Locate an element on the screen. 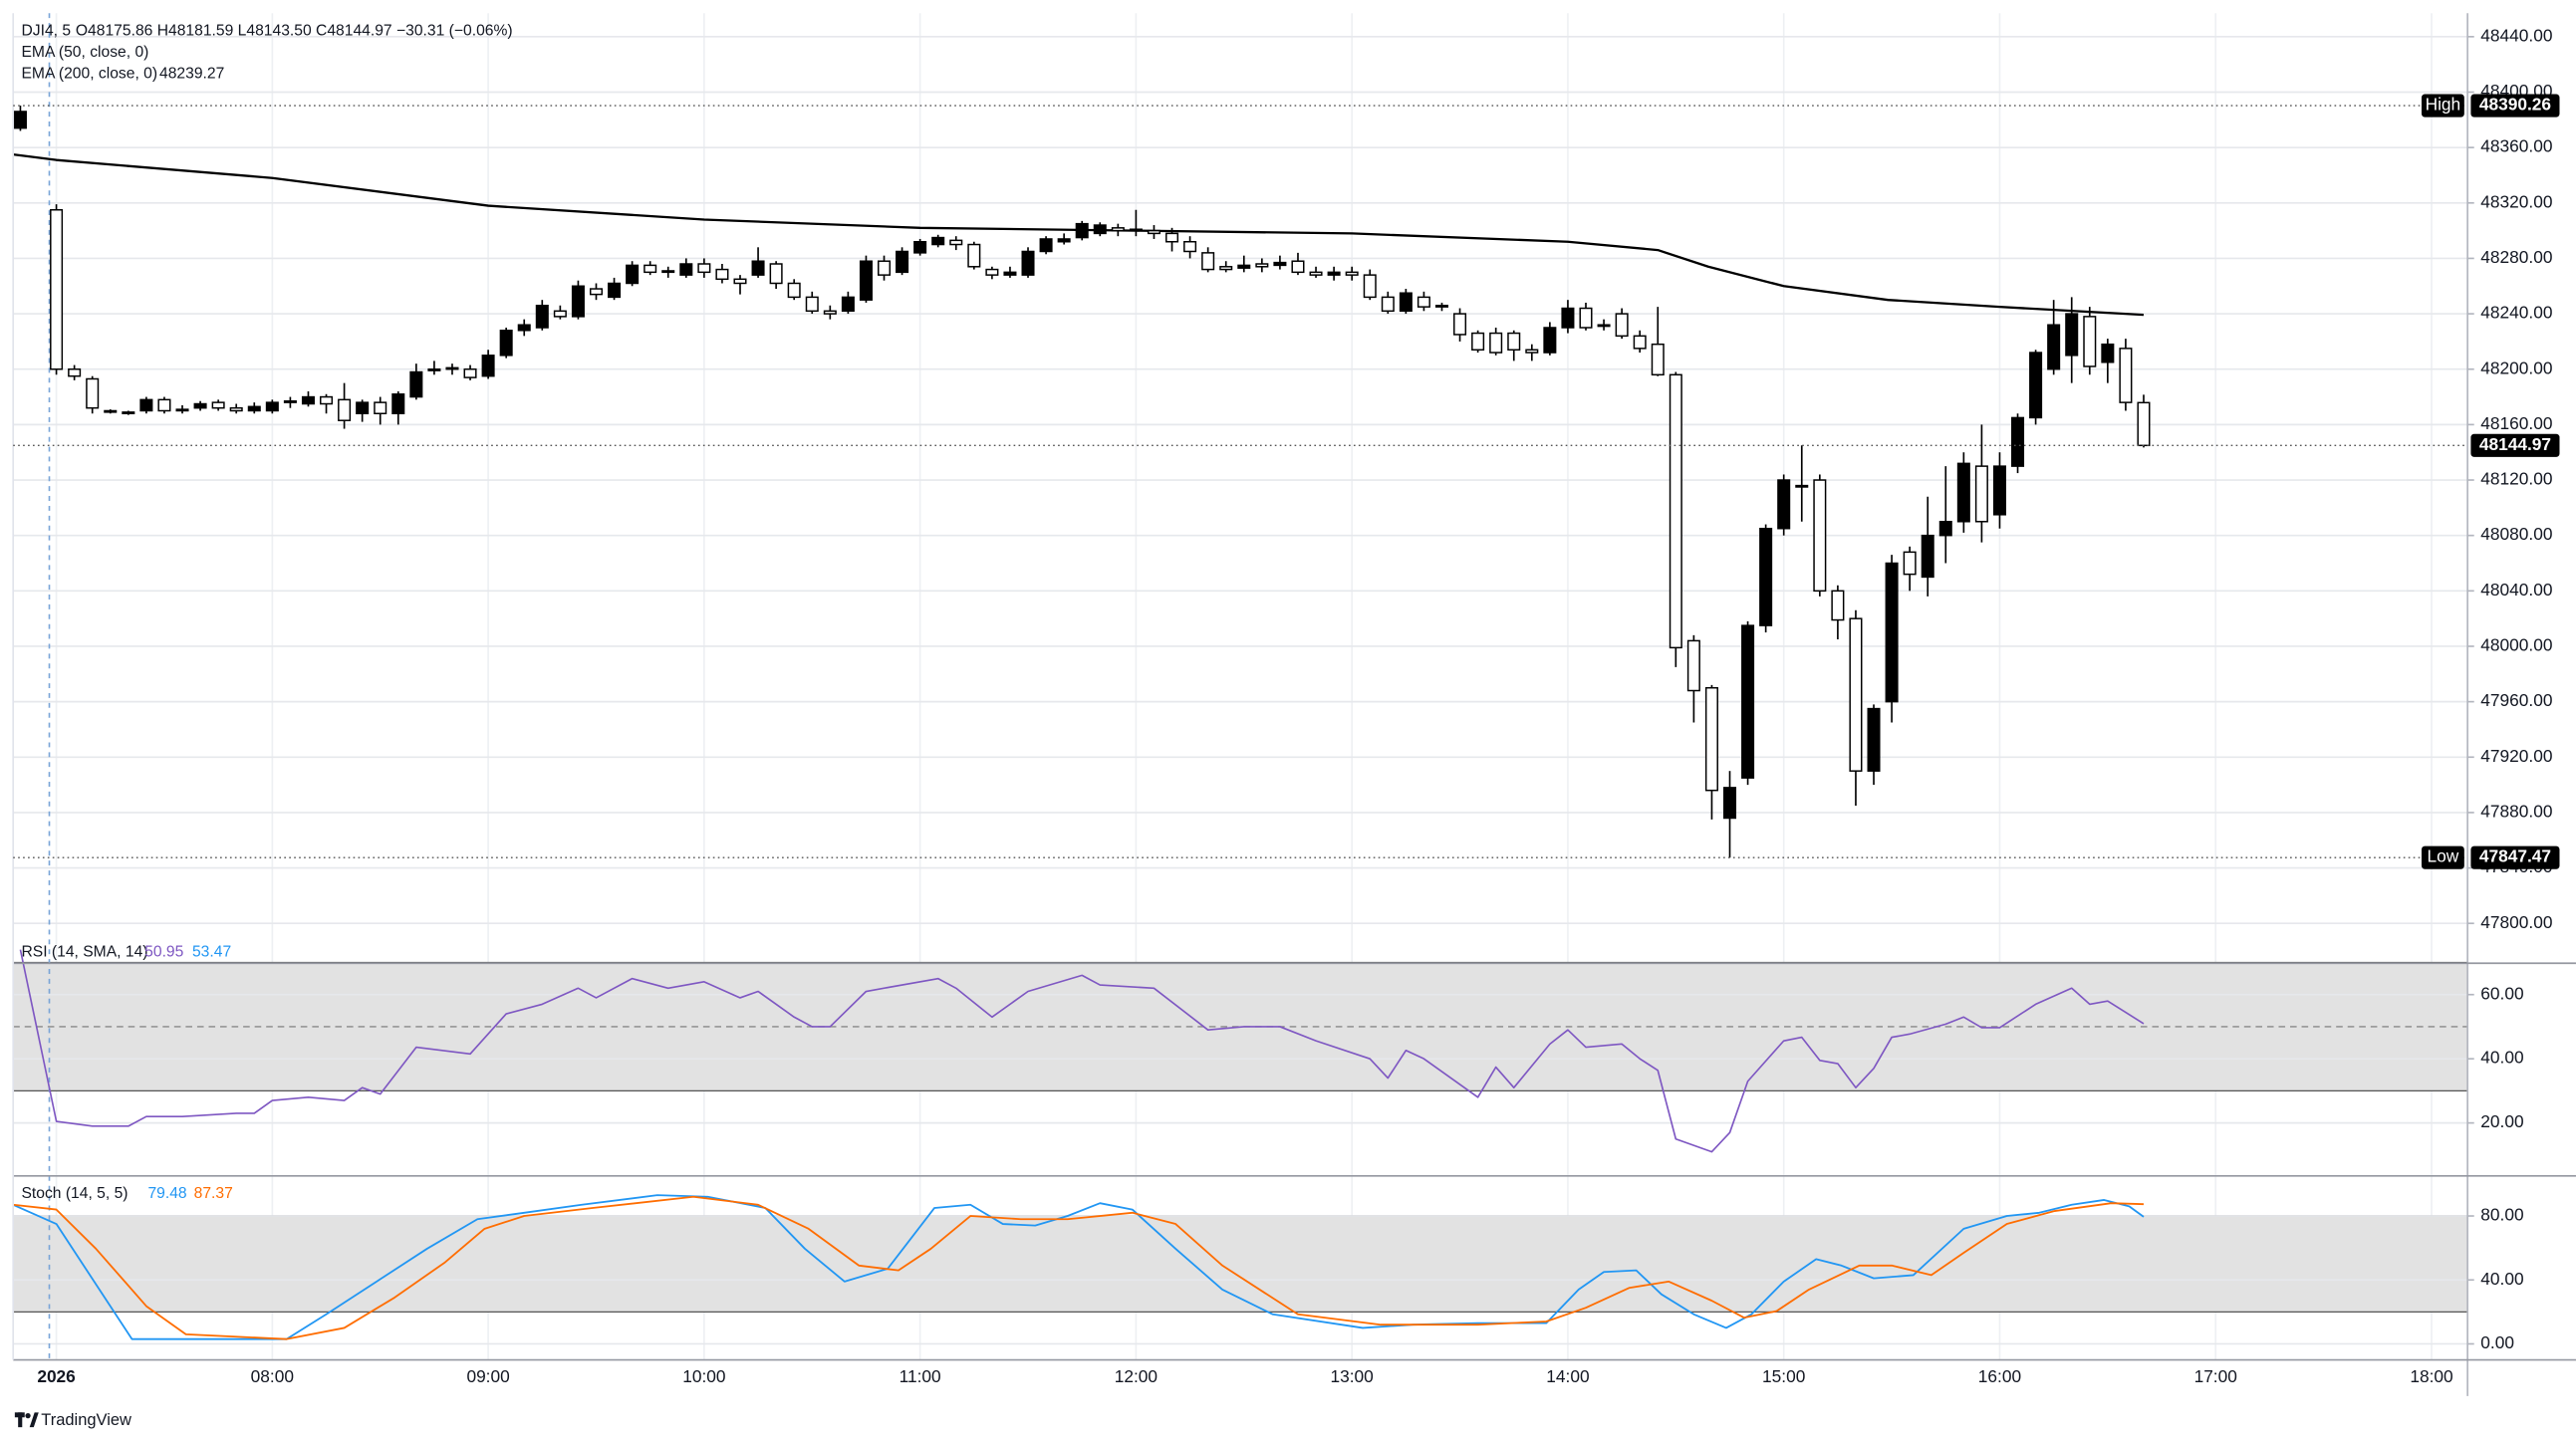  x-tick-label: 2026 is located at coordinates (56, 1376).